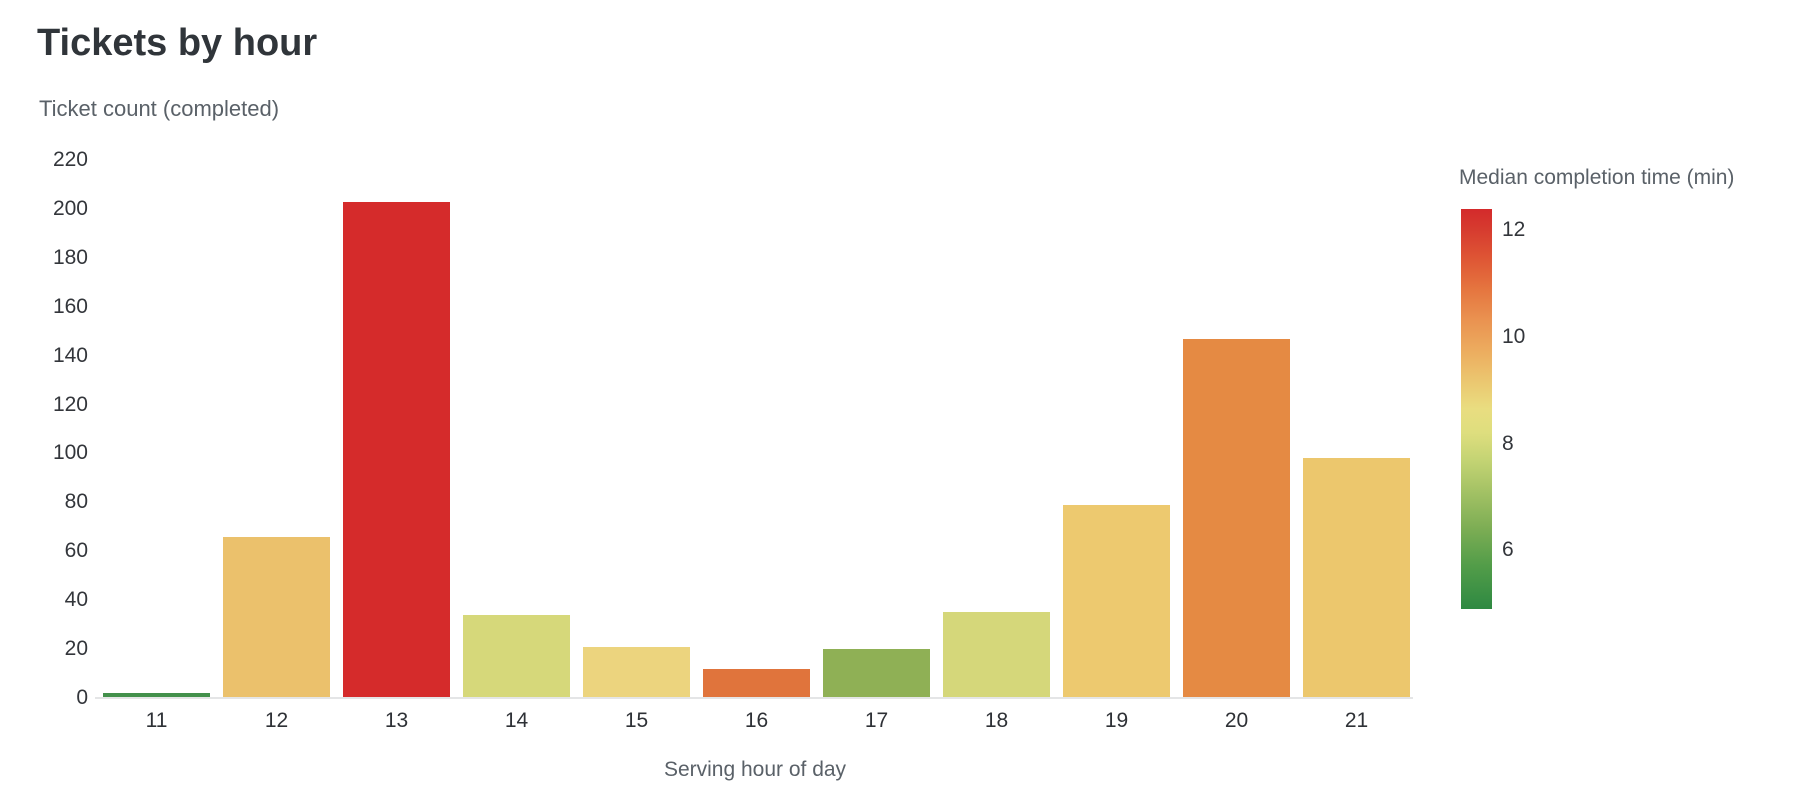 The height and width of the screenshot is (810, 1820). Describe the element at coordinates (1356, 720) in the screenshot. I see `x-tick-label: 21` at that location.